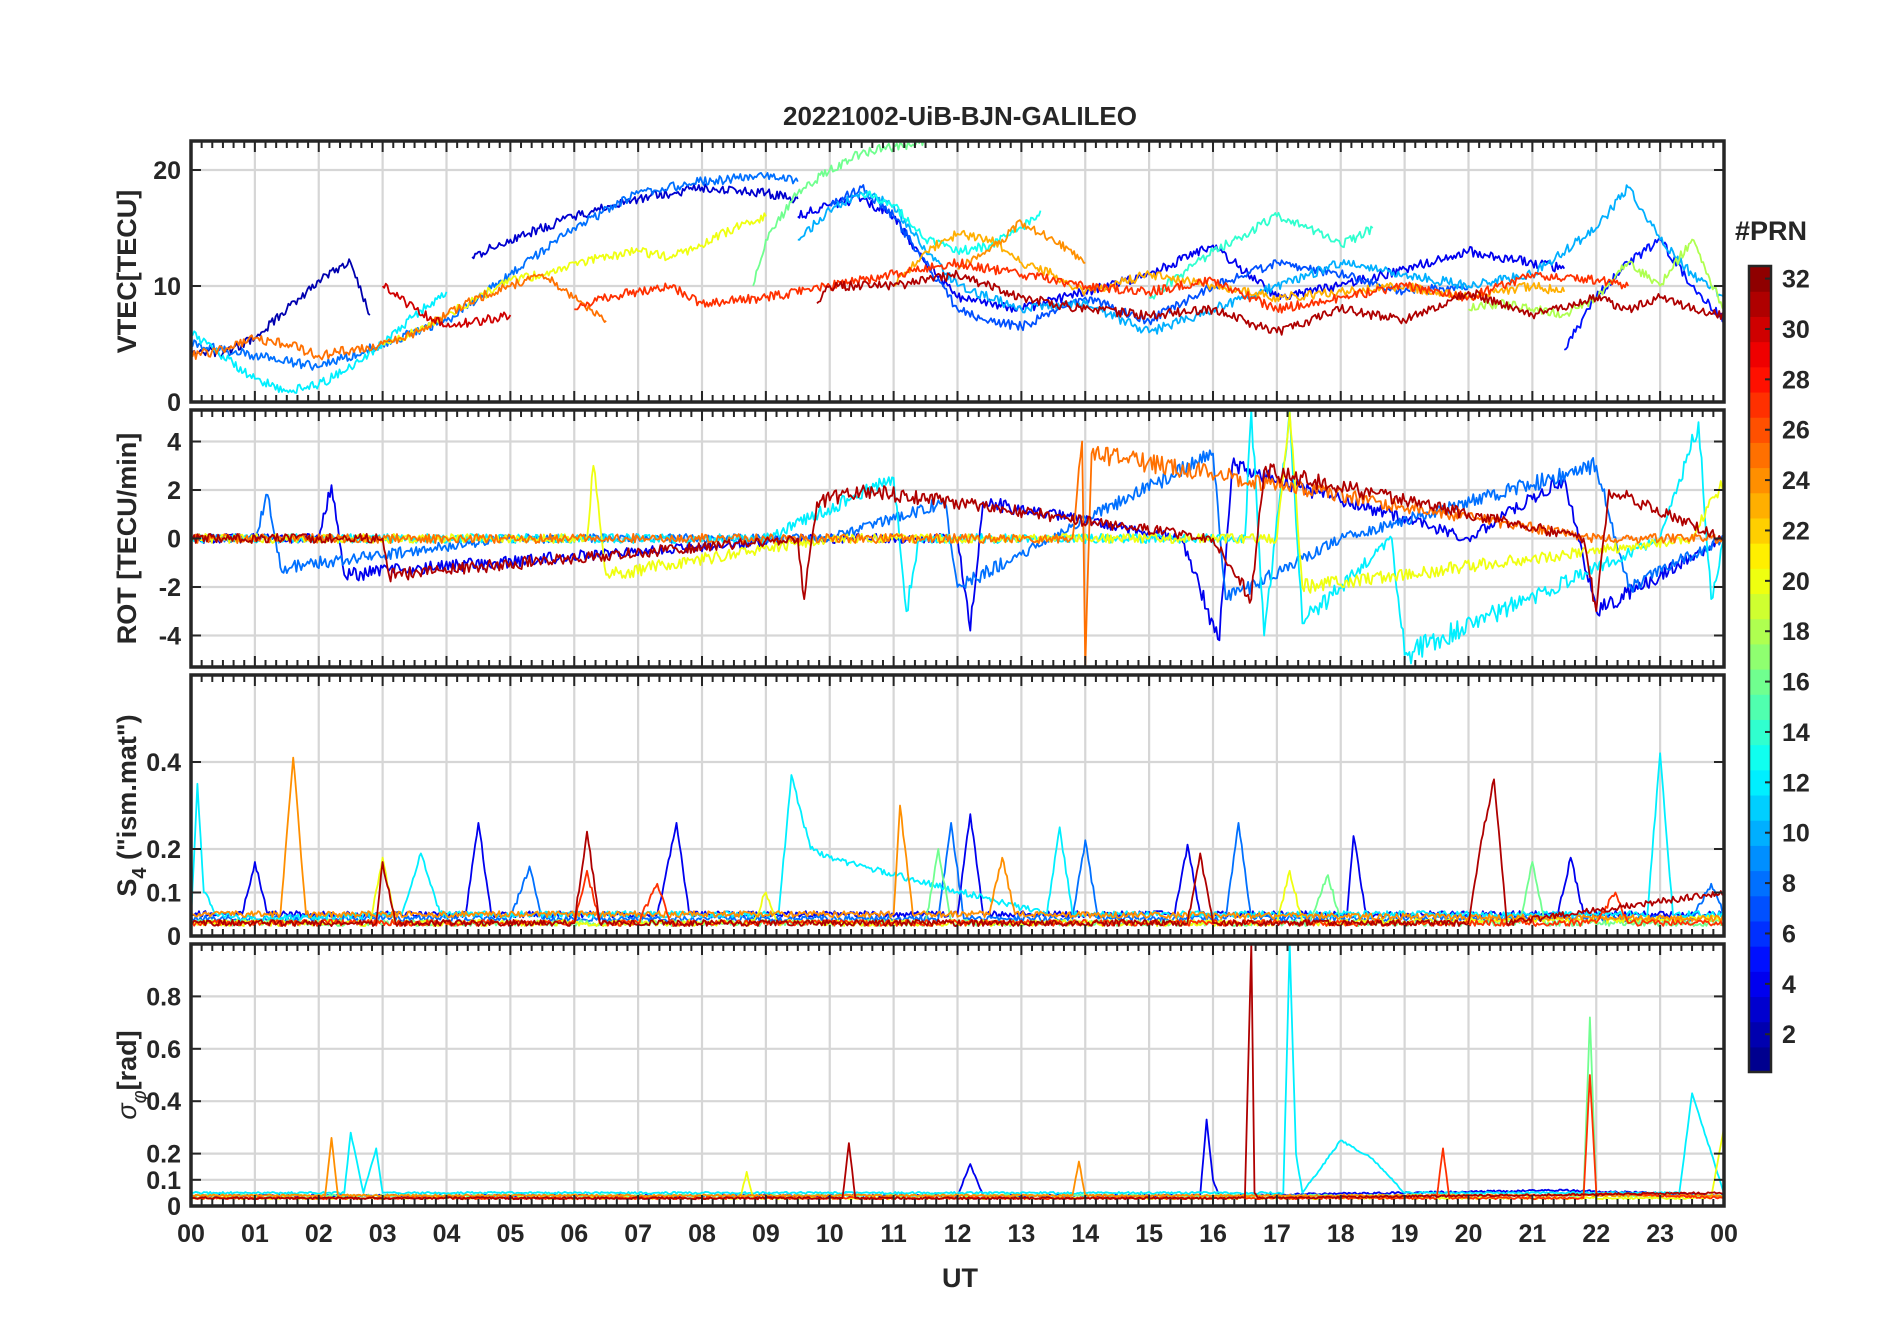 Image resolution: width=1902 pixels, height=1330 pixels. I want to click on colorbar-tick-label: 32, so click(1796, 280).